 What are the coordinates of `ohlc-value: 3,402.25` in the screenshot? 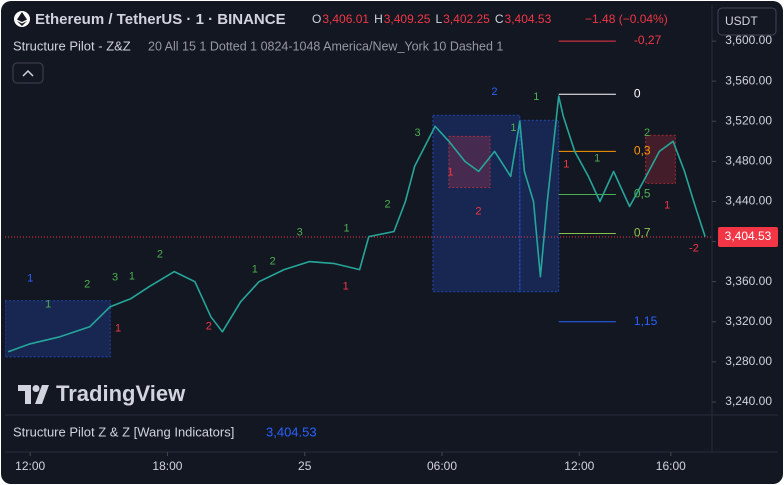 It's located at (466, 19).